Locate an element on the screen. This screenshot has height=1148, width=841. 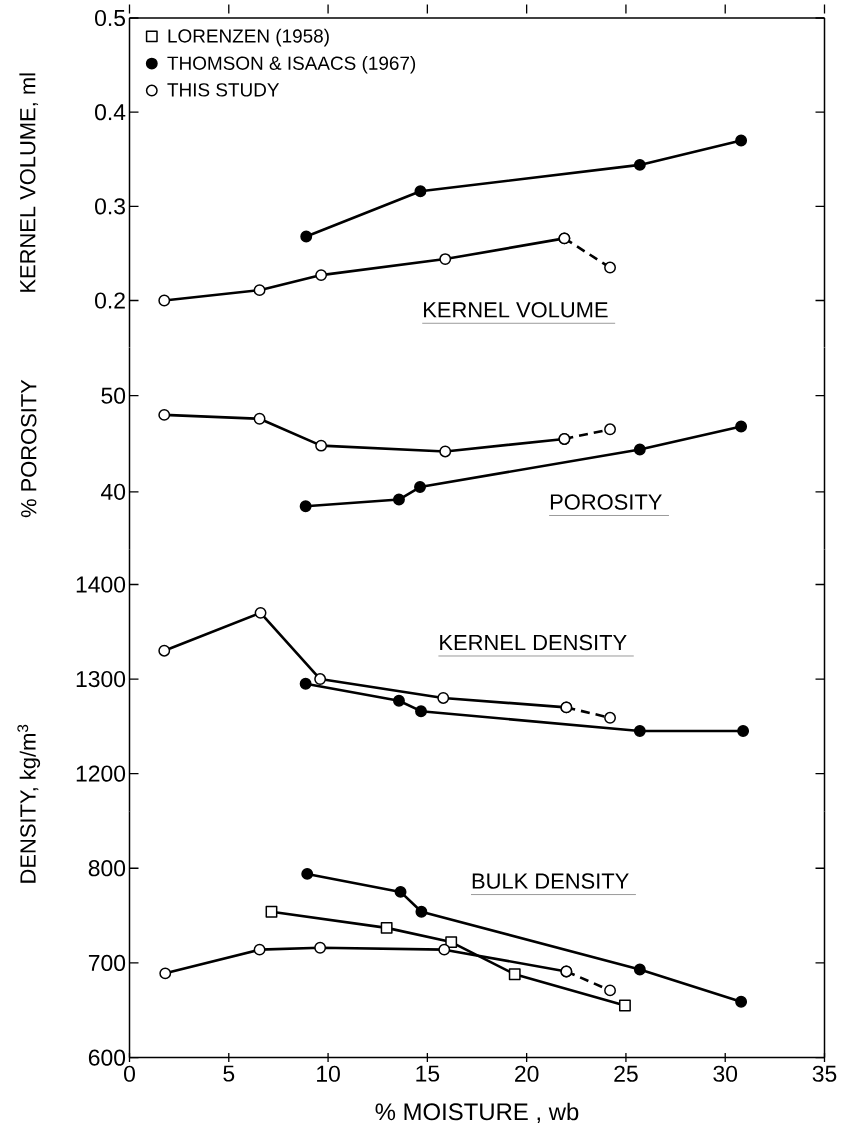
y-tick-label: 700 is located at coordinates (107, 963).